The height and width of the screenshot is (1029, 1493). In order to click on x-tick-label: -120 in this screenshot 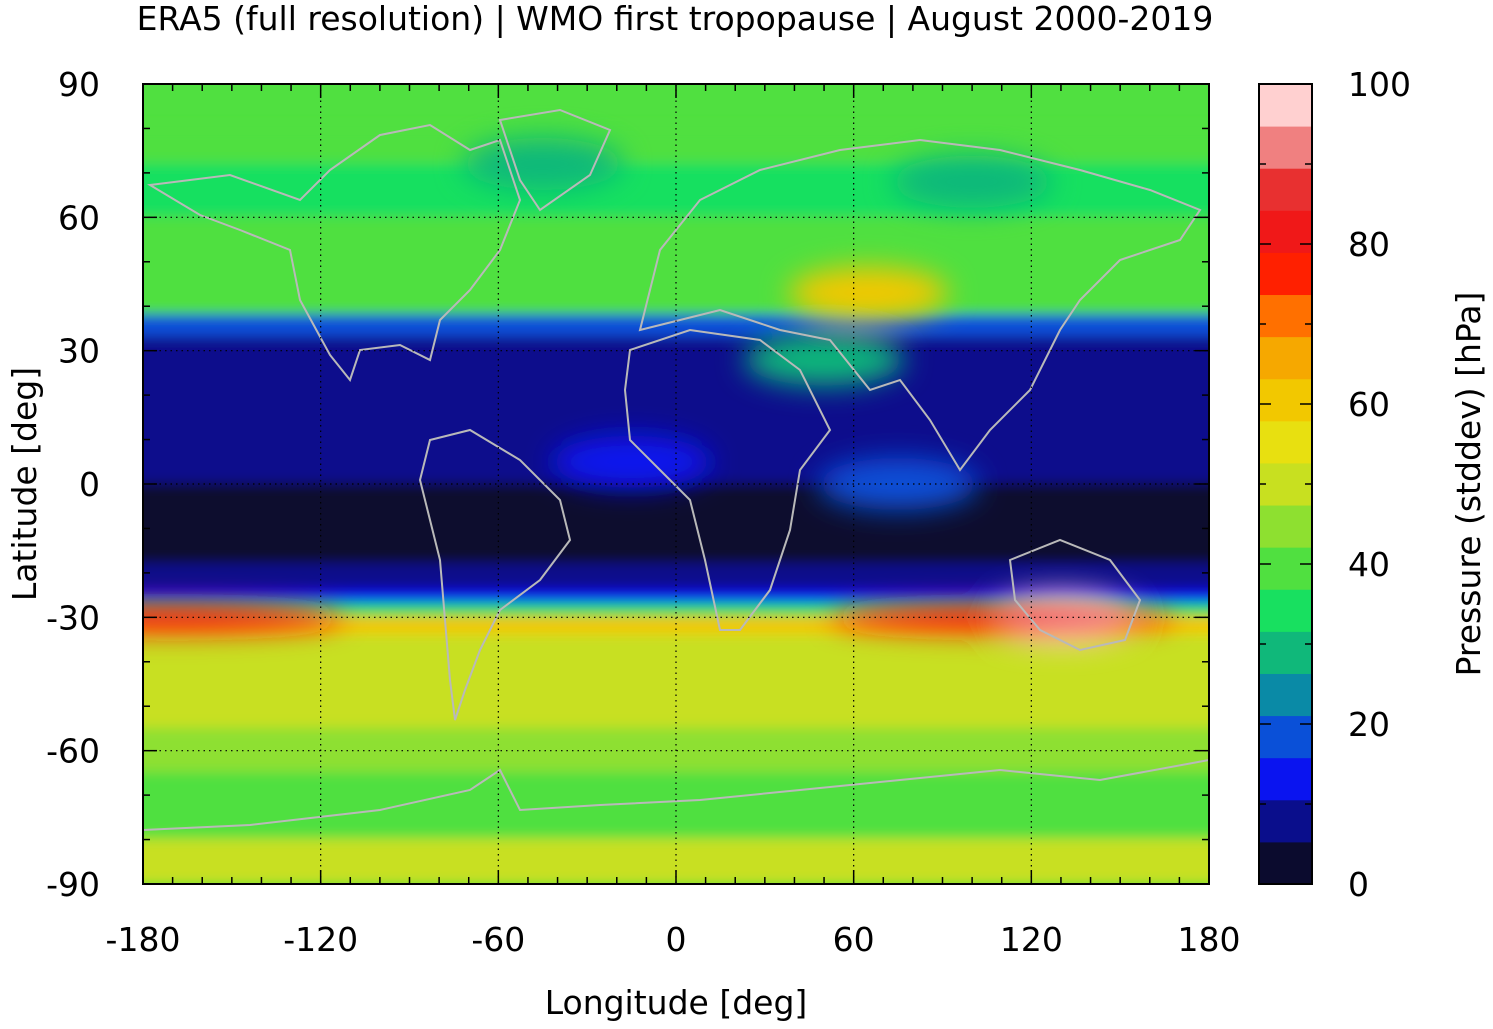, I will do `click(320, 939)`.